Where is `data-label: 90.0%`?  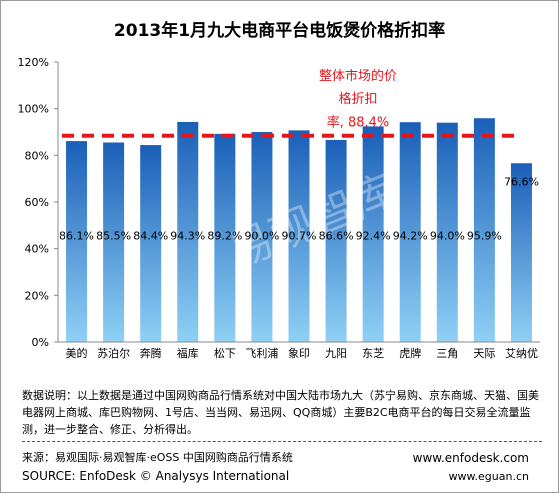
data-label: 90.0% is located at coordinates (261, 235).